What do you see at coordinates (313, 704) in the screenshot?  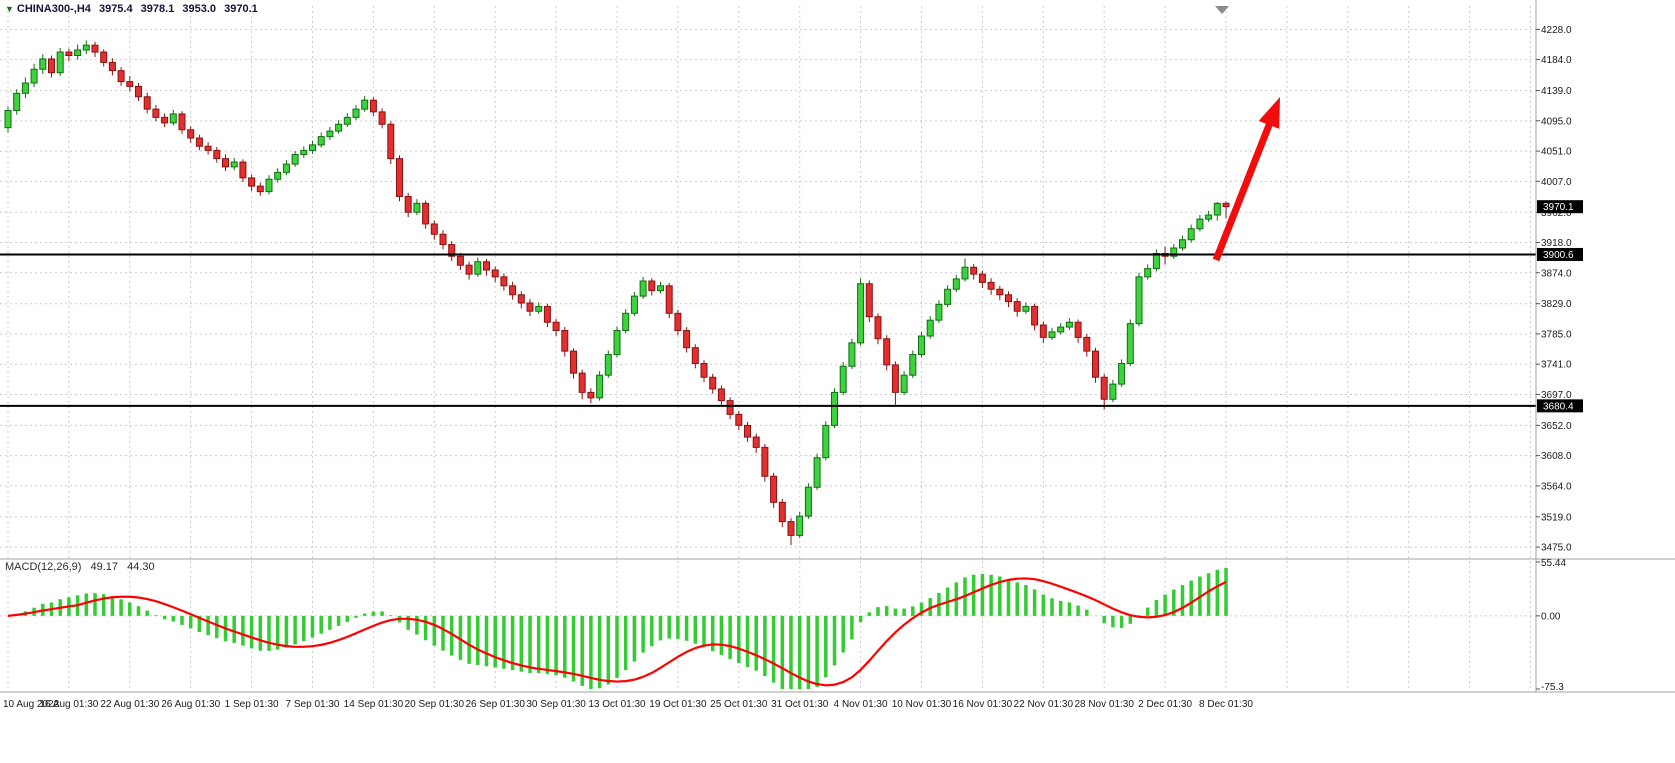 I see `svg-text: 7 Sep 01:30` at bounding box center [313, 704].